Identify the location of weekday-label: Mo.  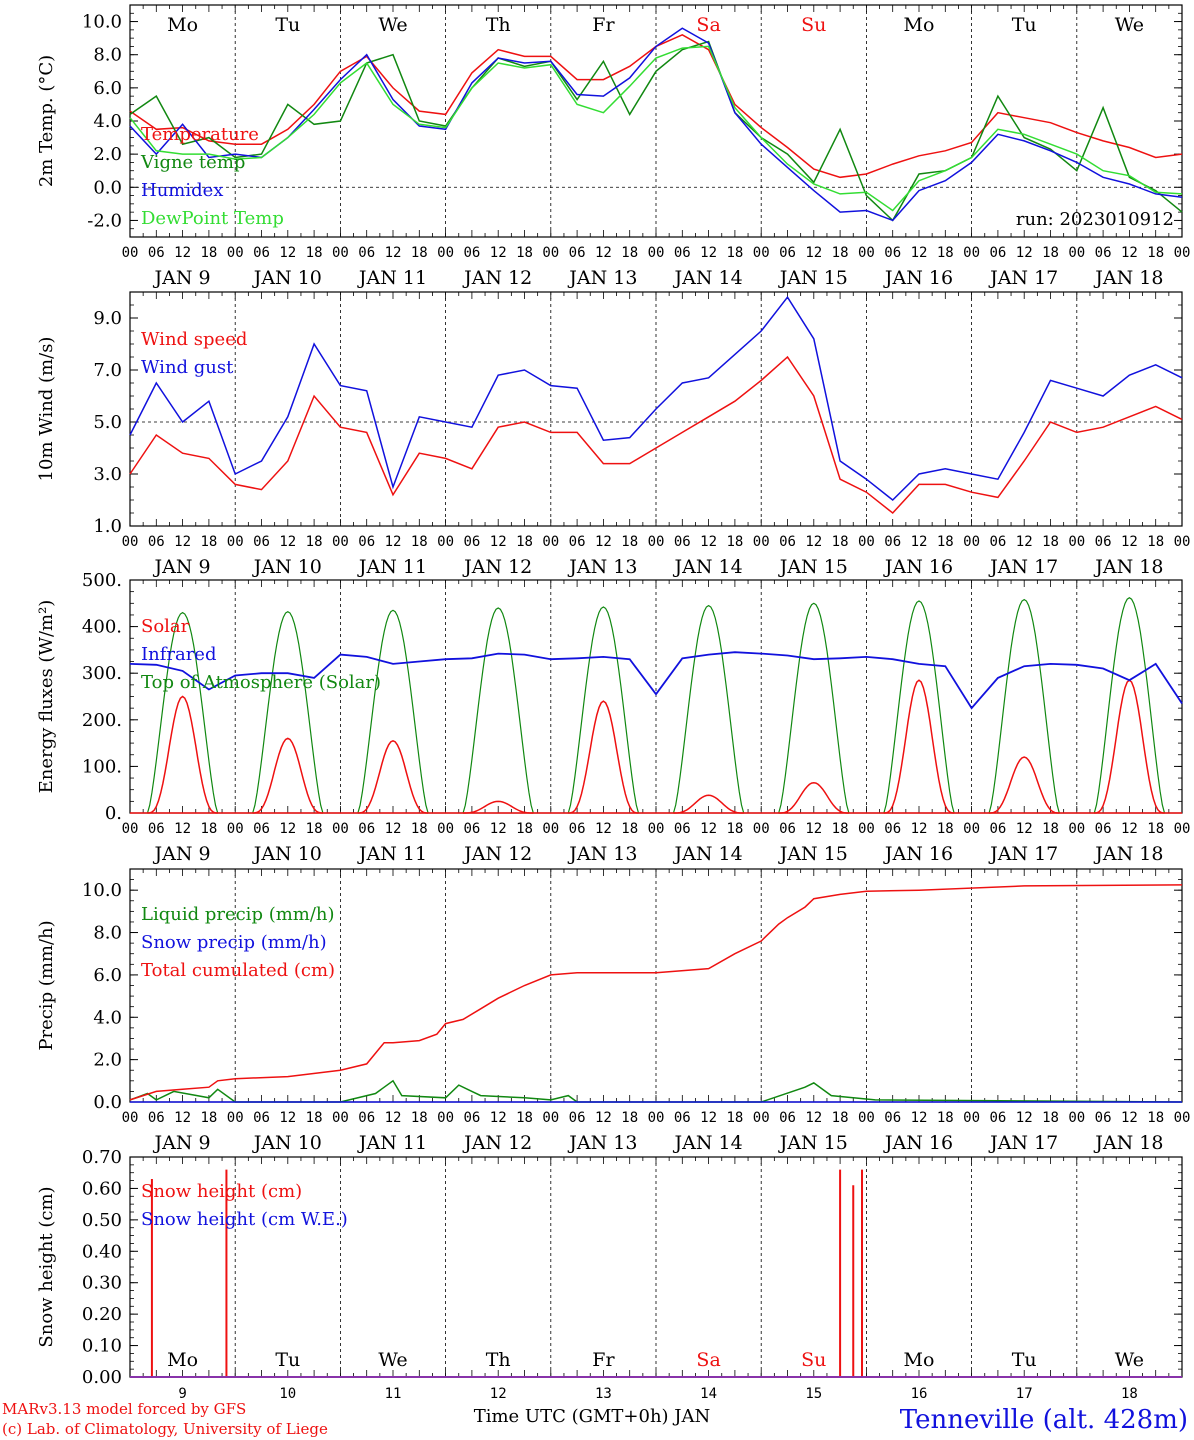
(919, 1360).